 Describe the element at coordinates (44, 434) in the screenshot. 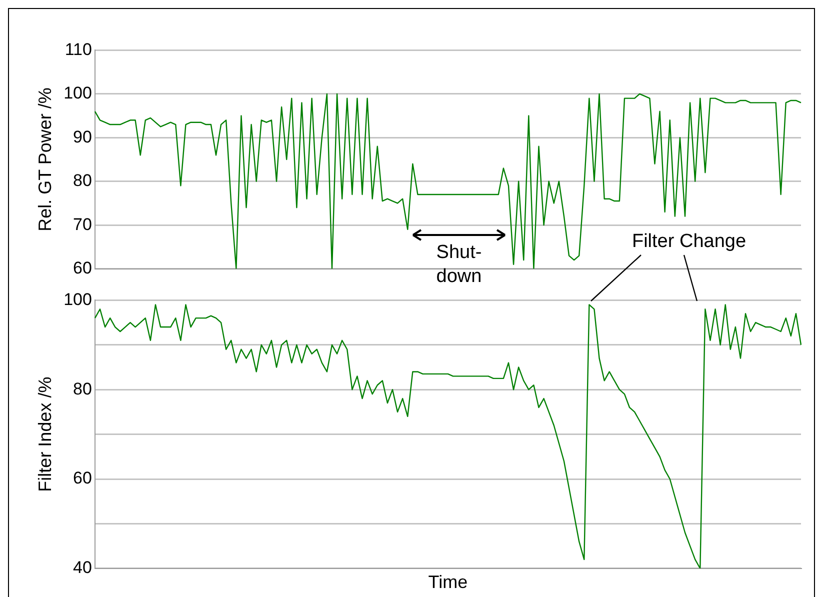

I see `y-axis-title: Filter Index /%` at that location.